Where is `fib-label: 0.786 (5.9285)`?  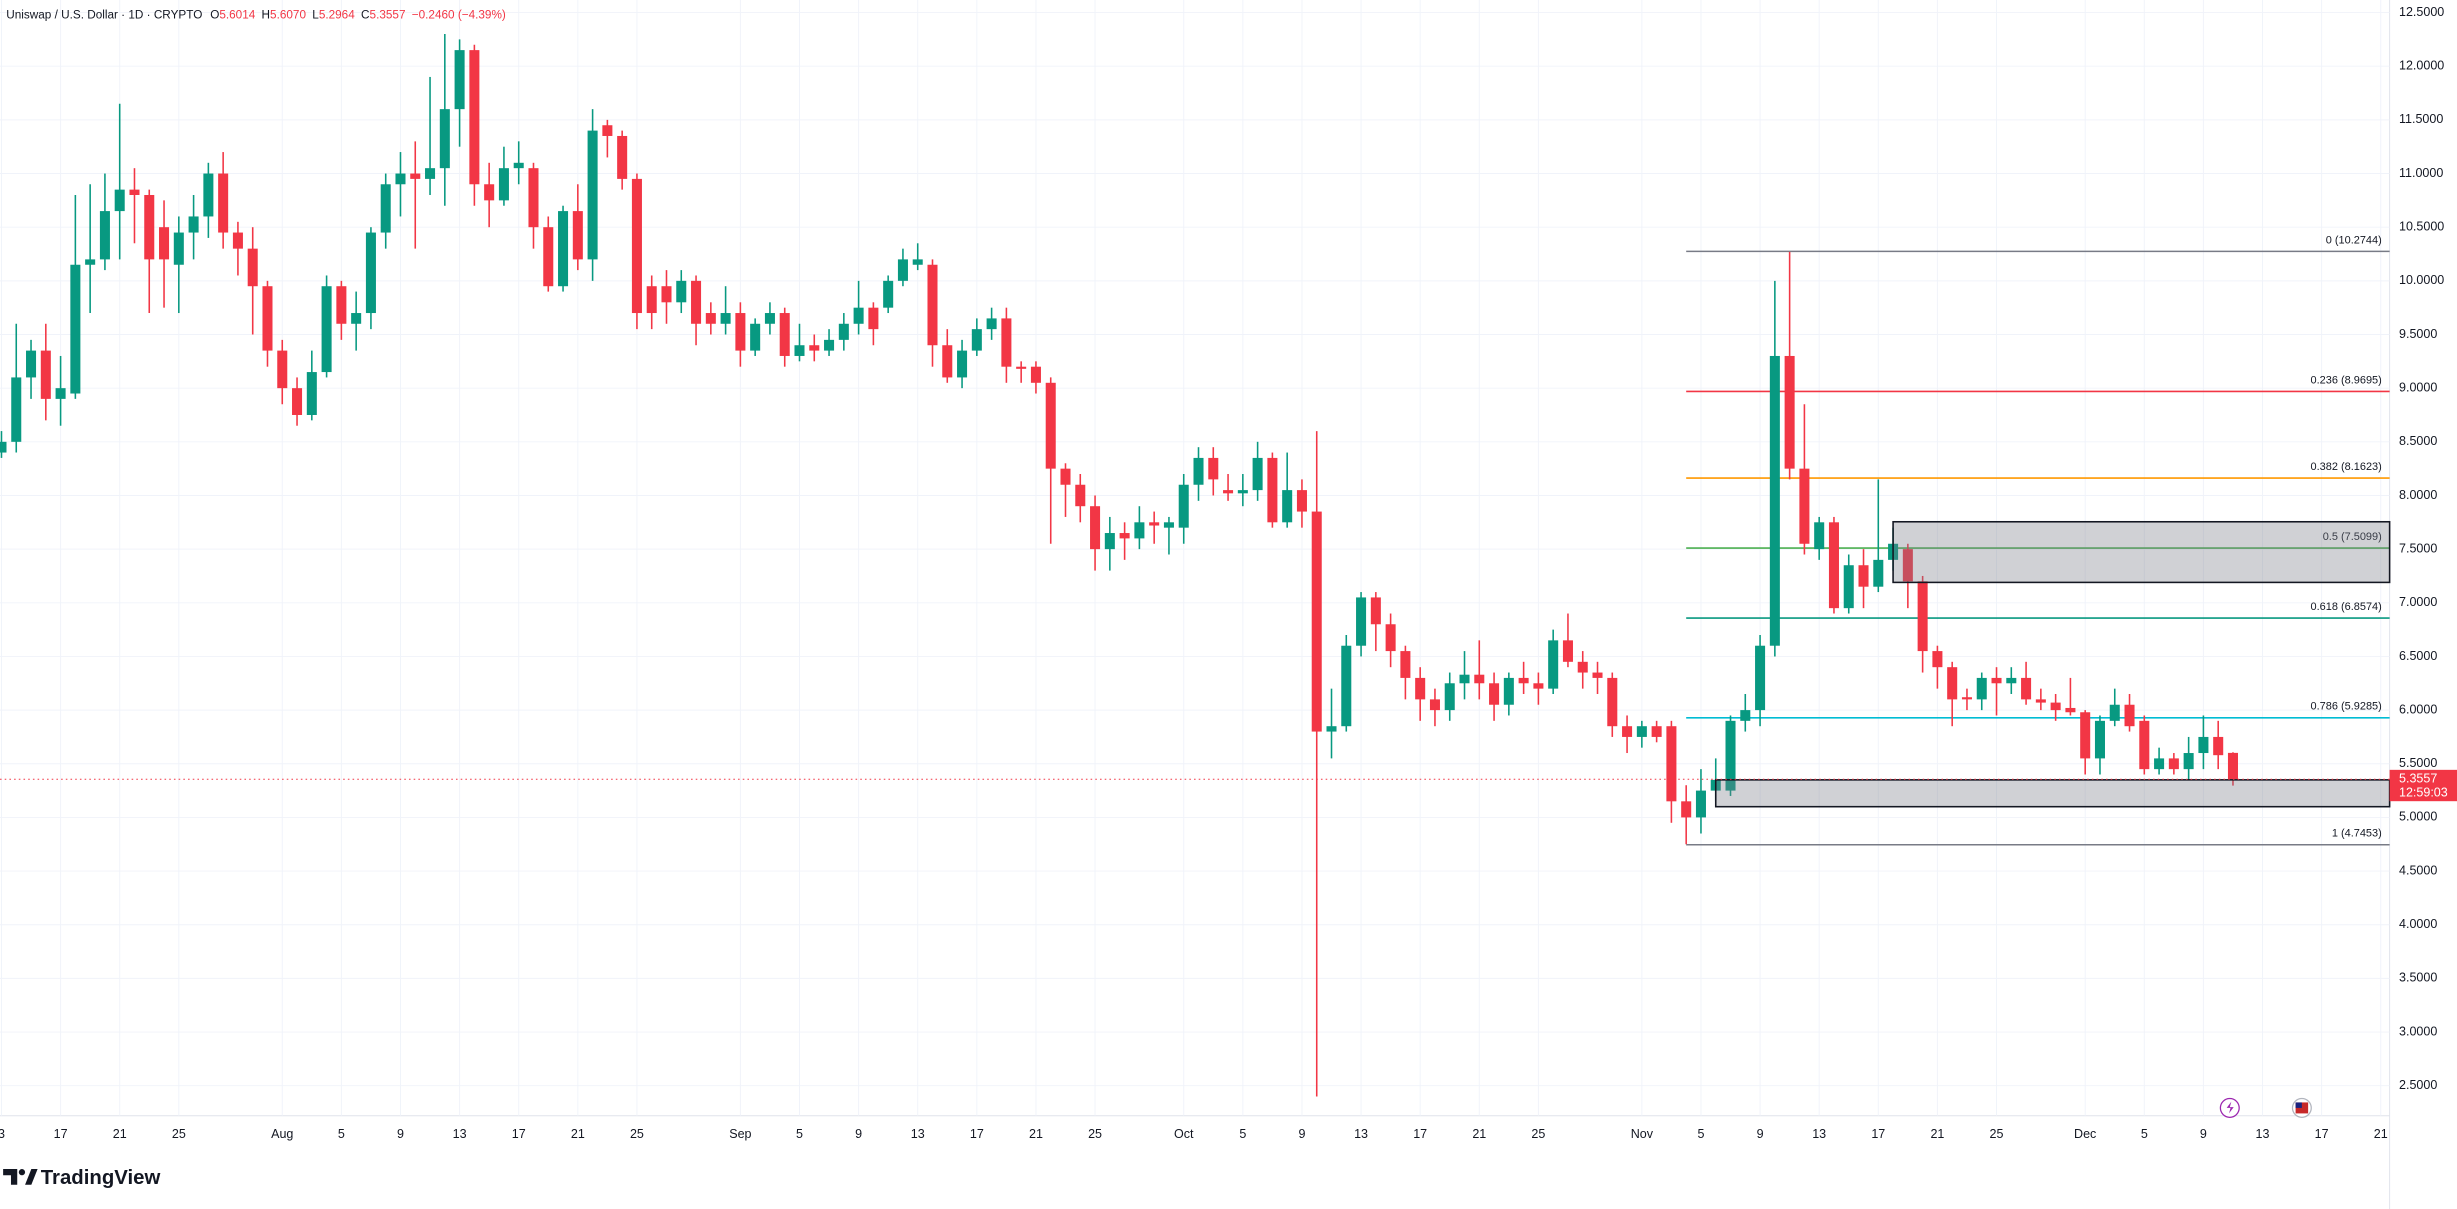
fib-label: 0.786 (5.9285) is located at coordinates (2346, 707).